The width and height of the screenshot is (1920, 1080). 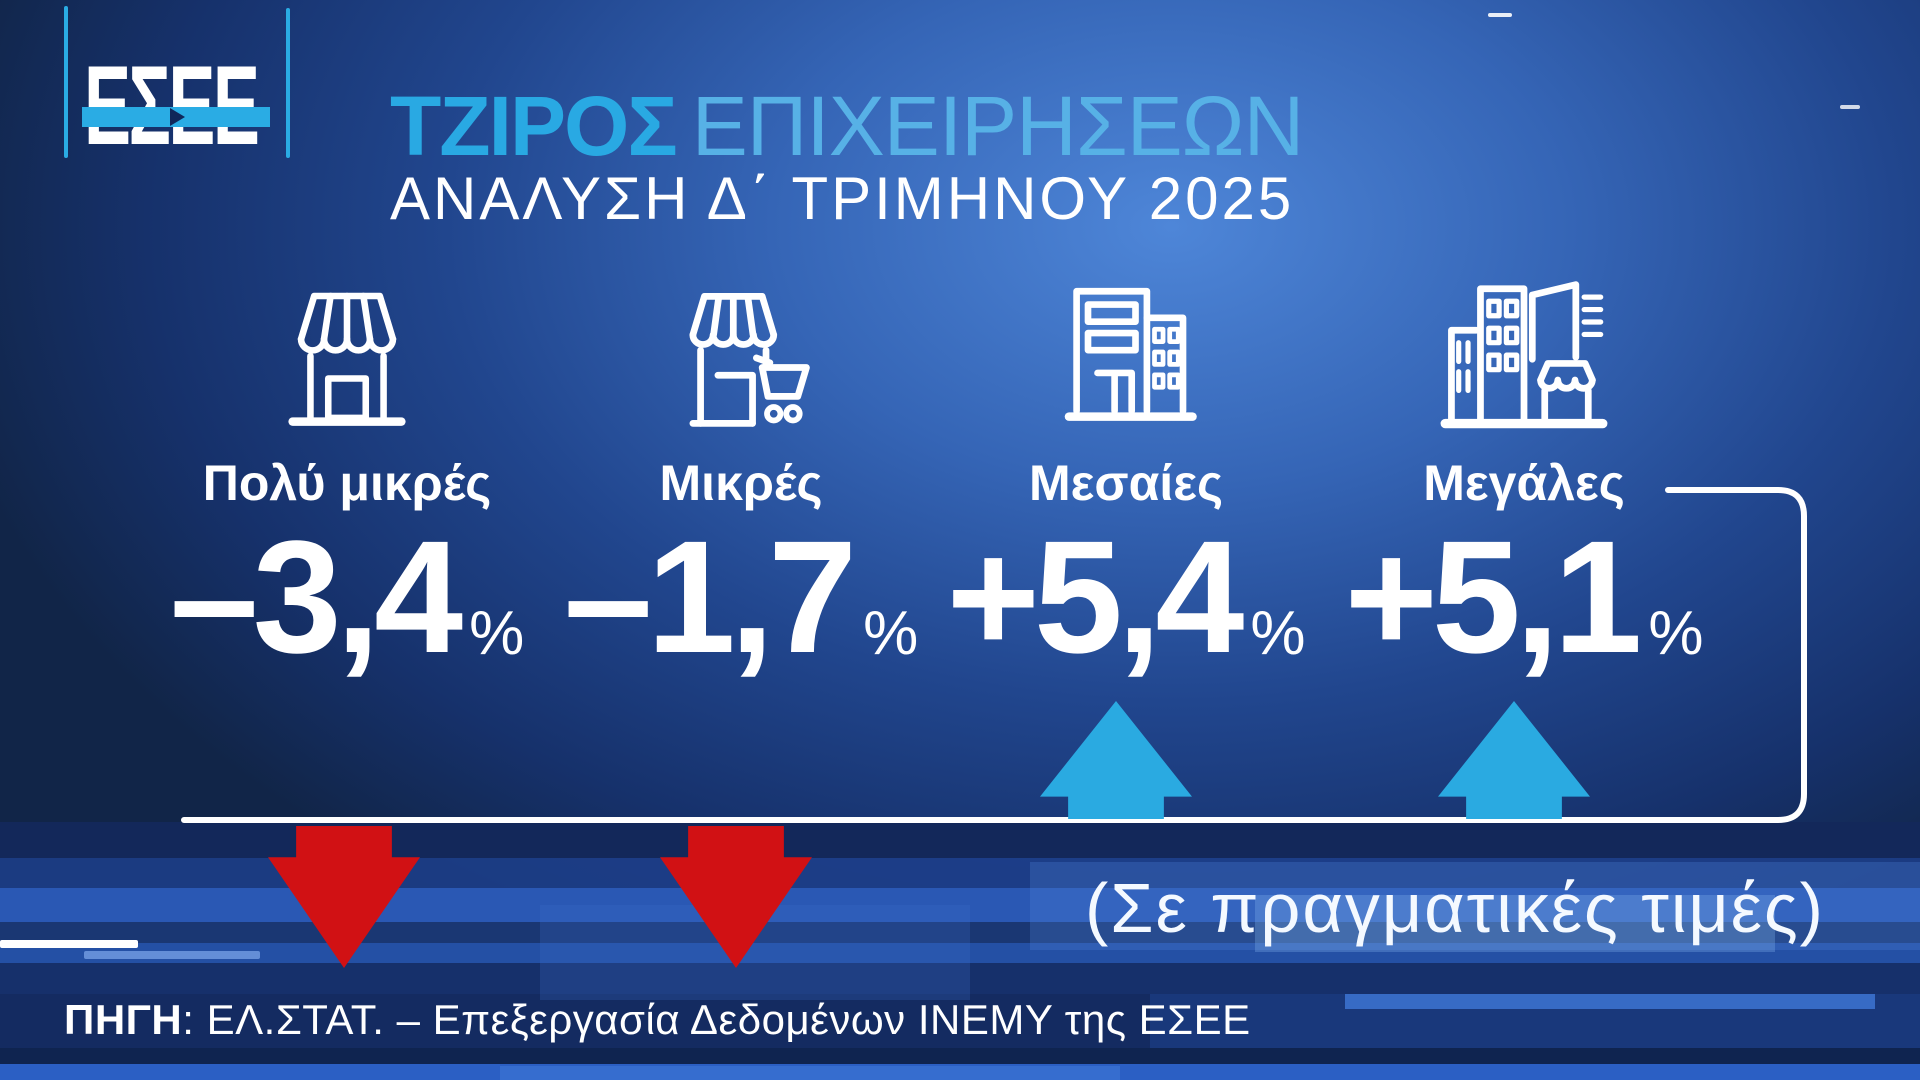 I want to click on category-column-medium: Μεσαίες +5,4%, so click(x=1126, y=493).